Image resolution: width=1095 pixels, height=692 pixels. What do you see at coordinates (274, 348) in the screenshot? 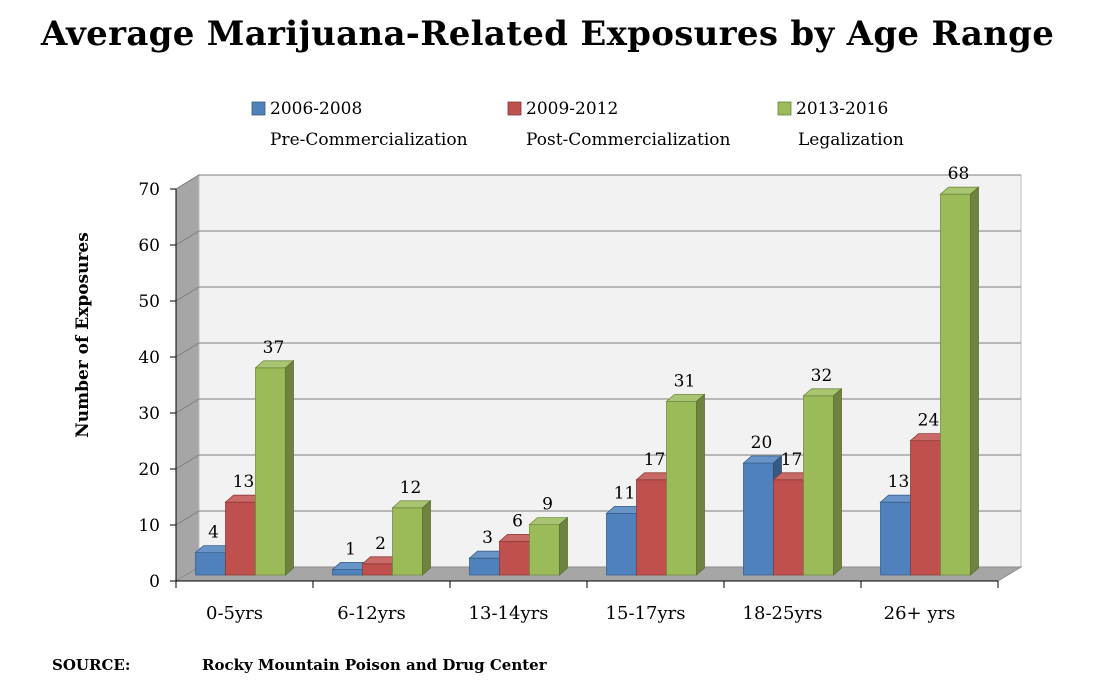
I see `data-label: 37` at bounding box center [274, 348].